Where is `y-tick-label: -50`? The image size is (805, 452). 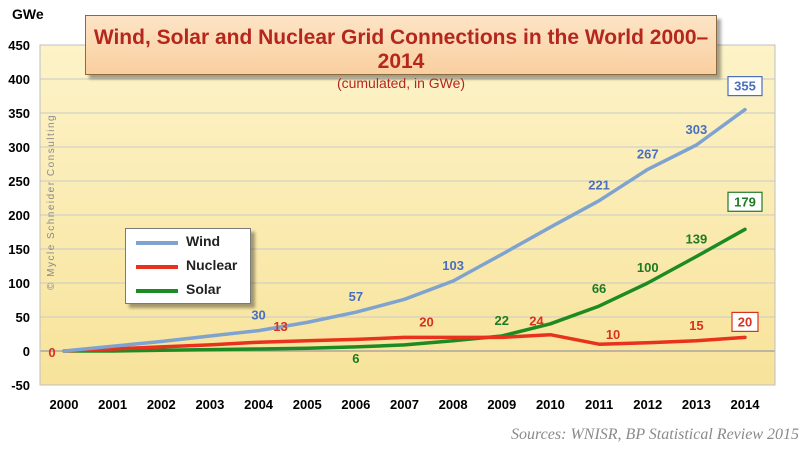
y-tick-label: -50 is located at coordinates (20, 385).